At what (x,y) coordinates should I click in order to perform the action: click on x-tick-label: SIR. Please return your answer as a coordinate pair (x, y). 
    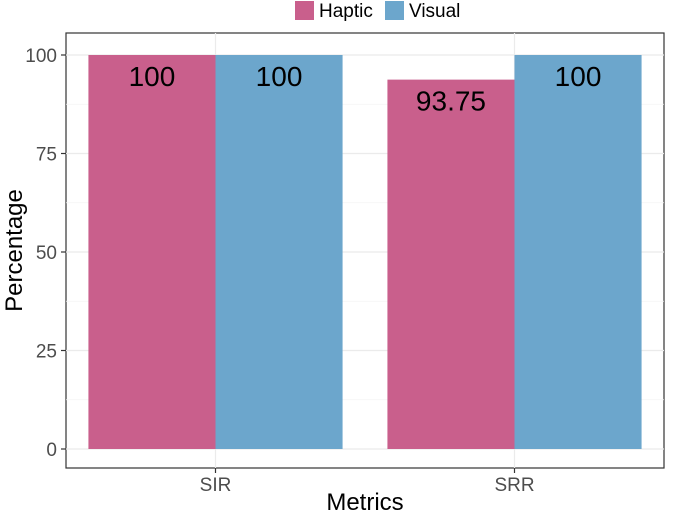
    Looking at the image, I should click on (216, 485).